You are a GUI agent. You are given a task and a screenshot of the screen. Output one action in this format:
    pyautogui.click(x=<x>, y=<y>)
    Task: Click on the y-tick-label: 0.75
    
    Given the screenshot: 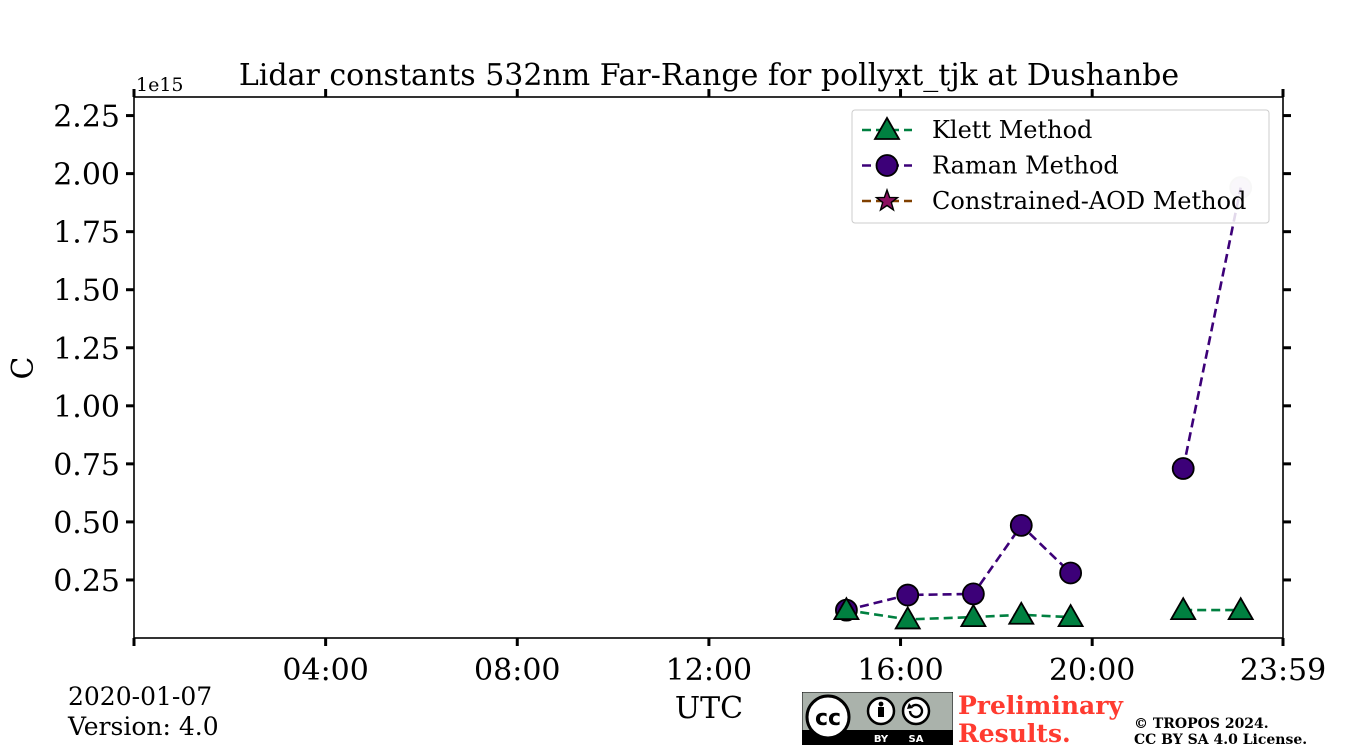 What is the action you would take?
    pyautogui.click(x=86, y=465)
    